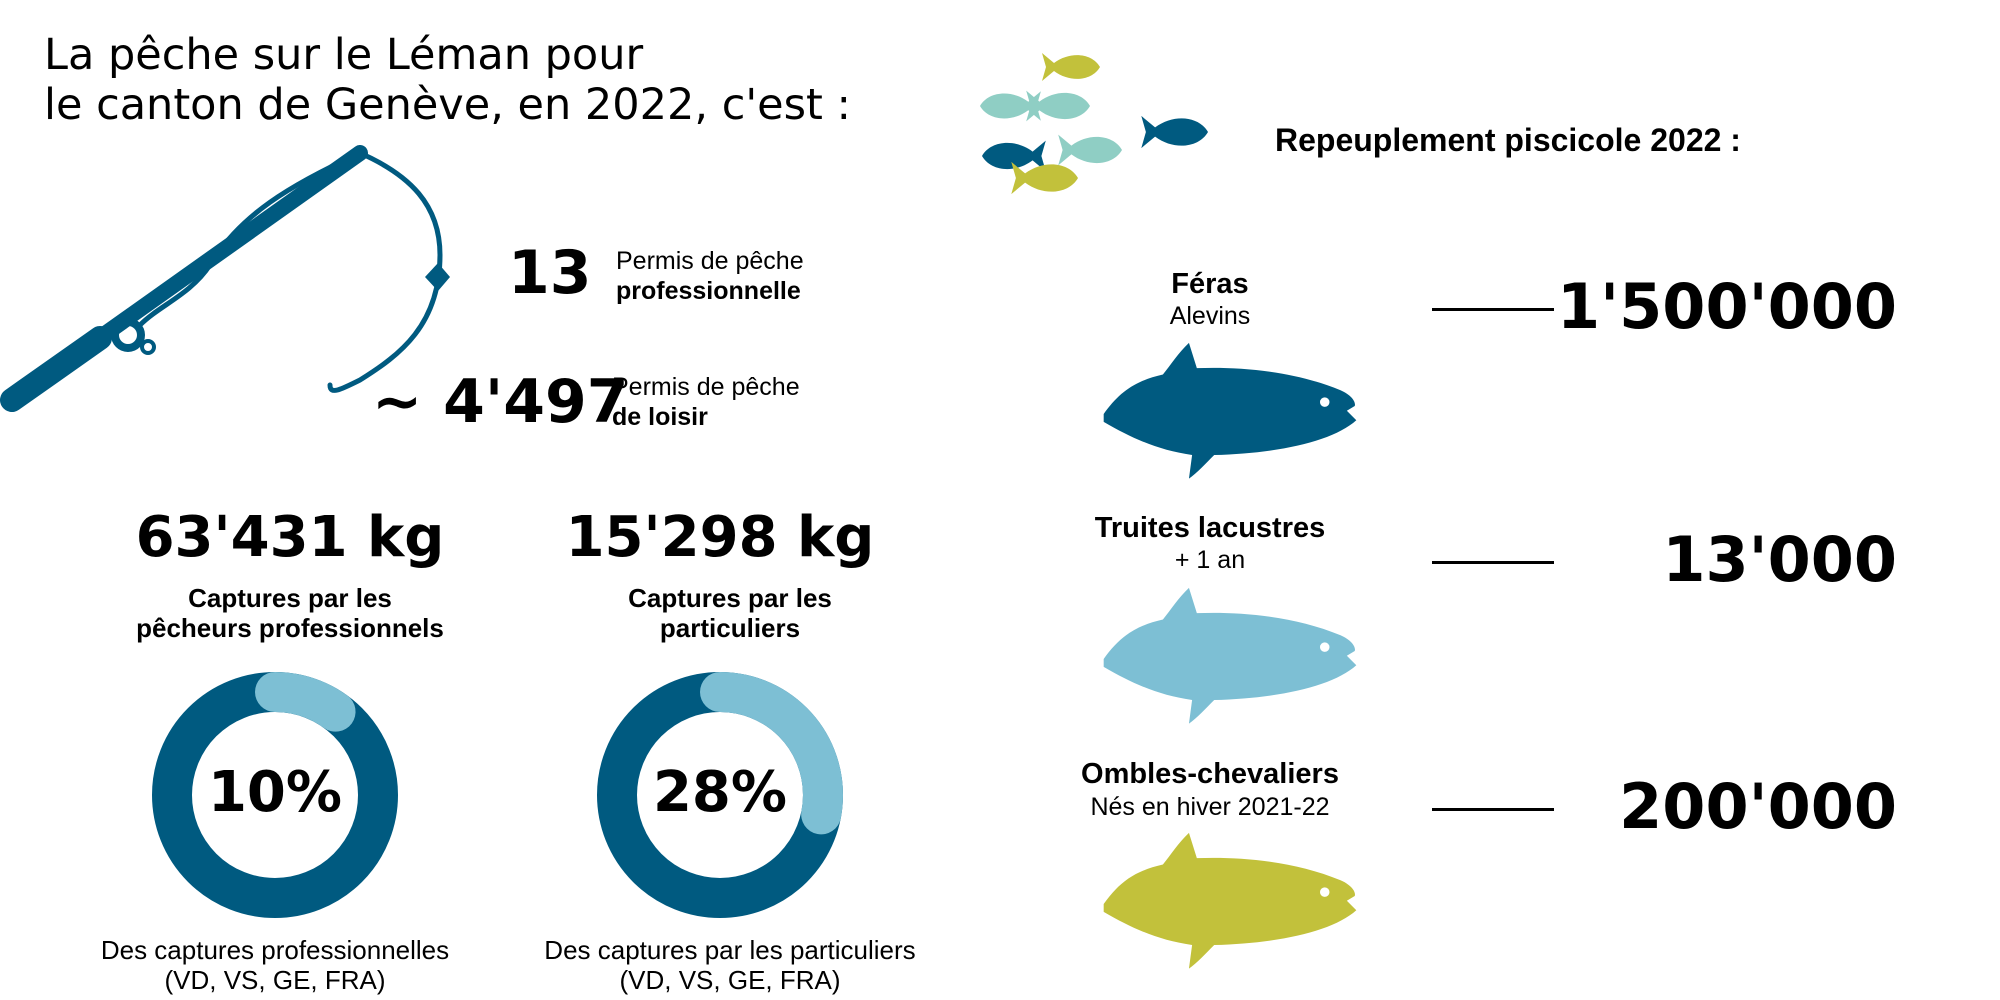  What do you see at coordinates (710, 276) in the screenshot?
I see `permit-pro-label: Permis de pêche professionnelle` at bounding box center [710, 276].